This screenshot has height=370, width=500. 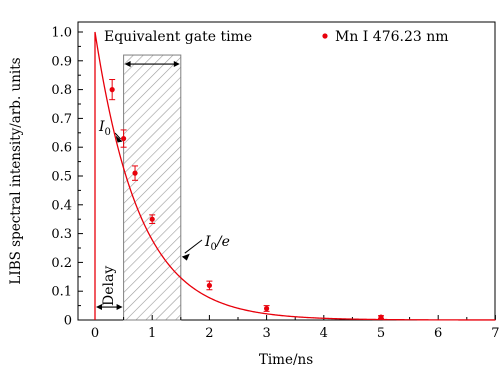 I want to click on y-tick-label: 0.2, so click(x=61, y=263).